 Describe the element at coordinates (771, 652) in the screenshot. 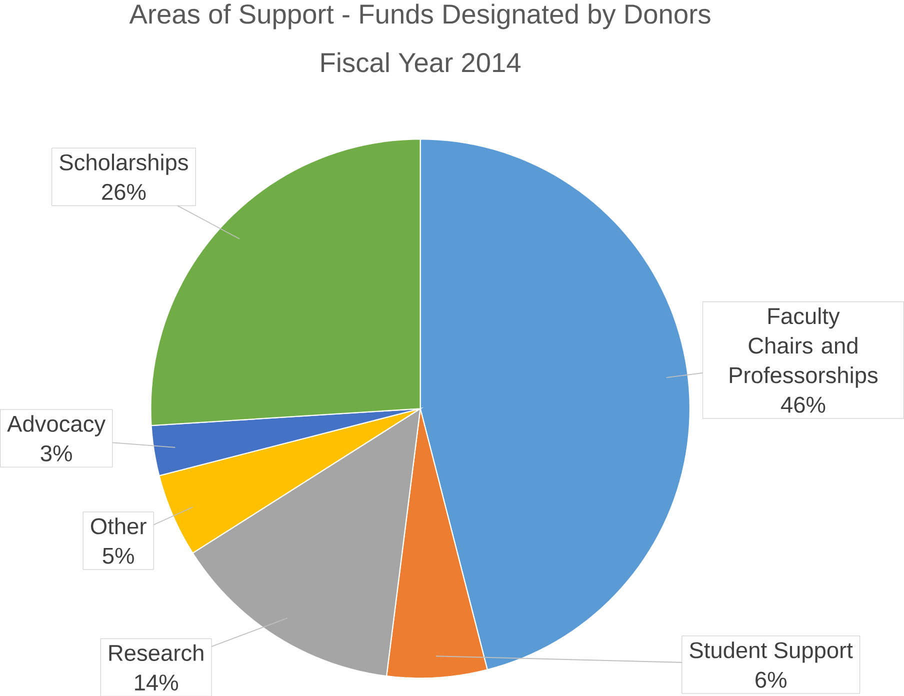

I see `slice-label: Student Support` at that location.